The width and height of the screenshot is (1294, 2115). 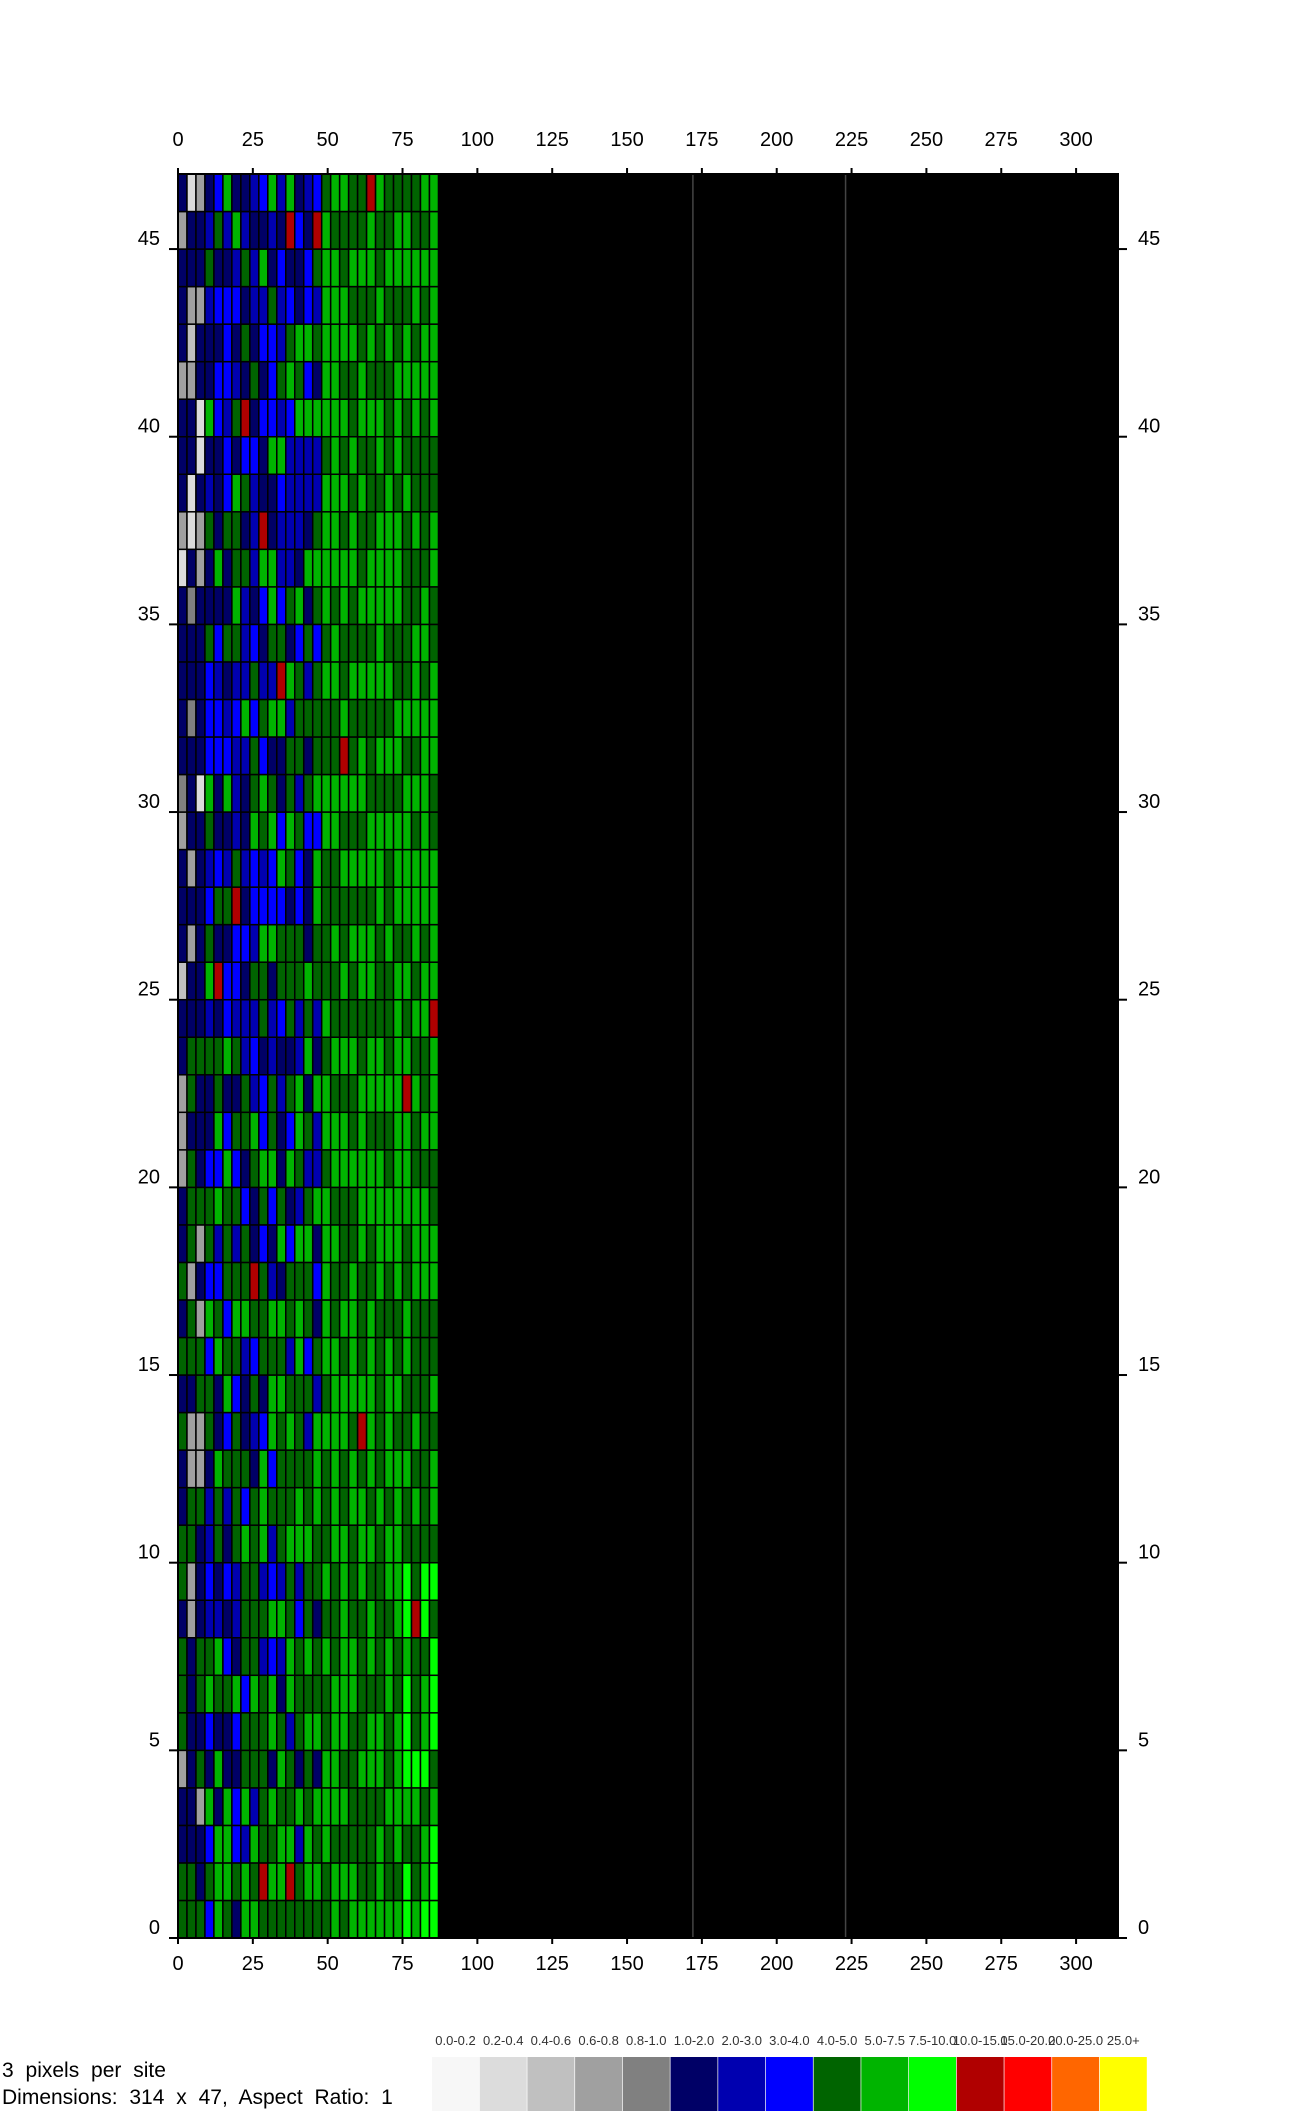 What do you see at coordinates (885, 2040) in the screenshot?
I see `legend-label: 5.0-7.5` at bounding box center [885, 2040].